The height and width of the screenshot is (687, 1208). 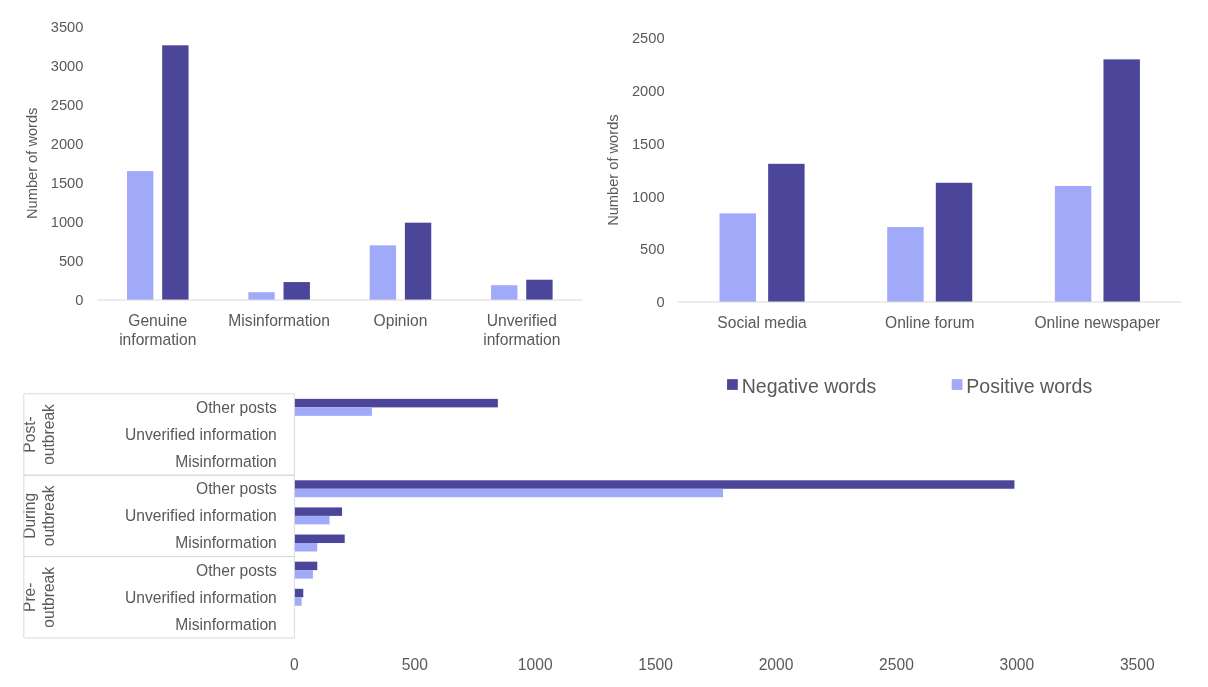 What do you see at coordinates (415, 664) in the screenshot?
I see `x-tick-label: 500` at bounding box center [415, 664].